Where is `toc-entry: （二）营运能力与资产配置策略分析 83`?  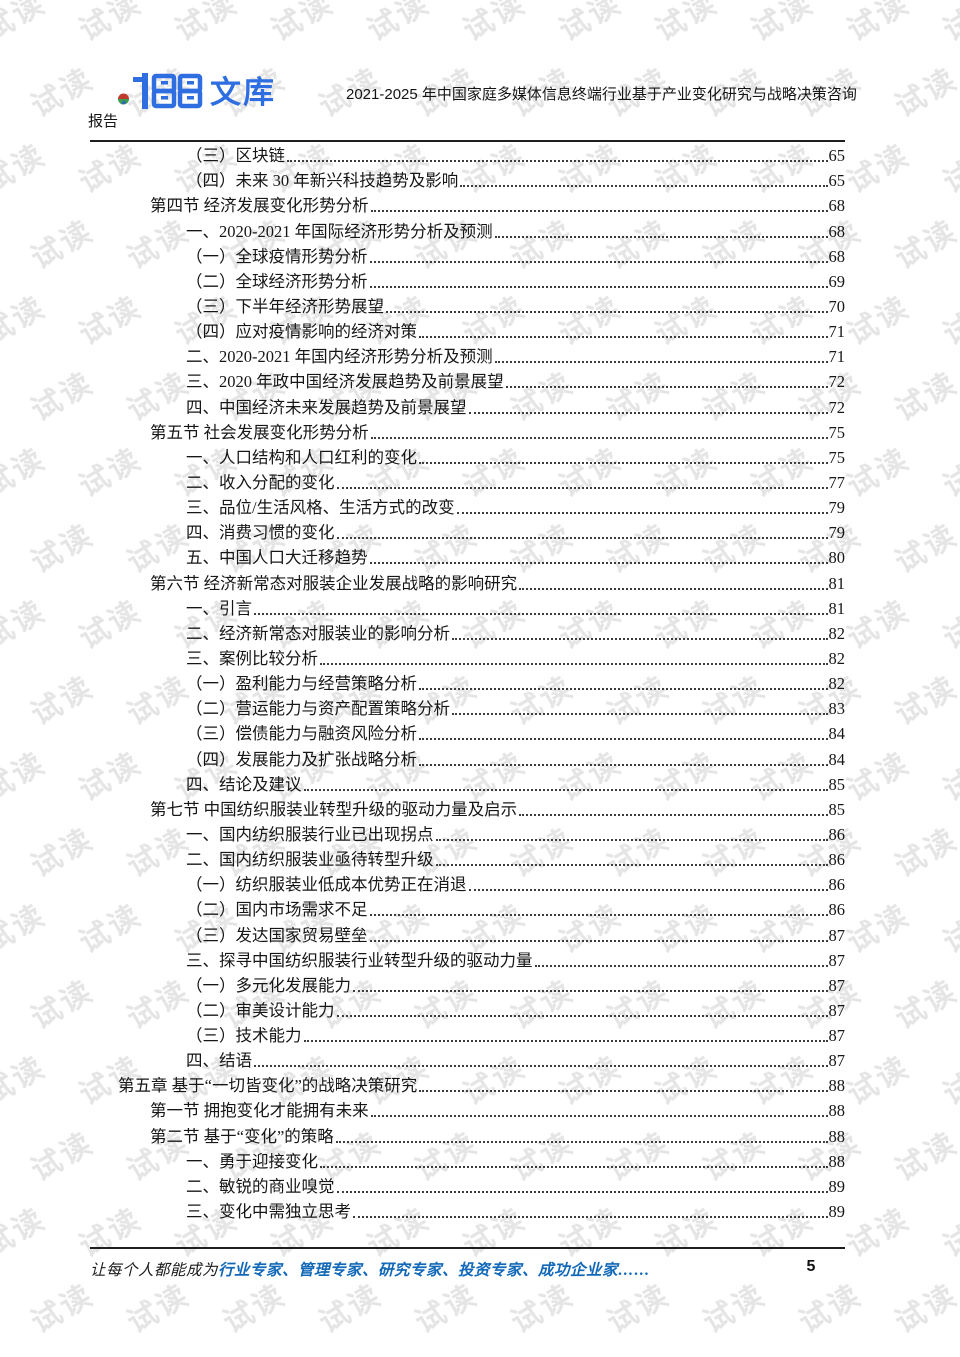
toc-entry: （二）营运能力与资产配置策略分析 83 is located at coordinates (480, 707).